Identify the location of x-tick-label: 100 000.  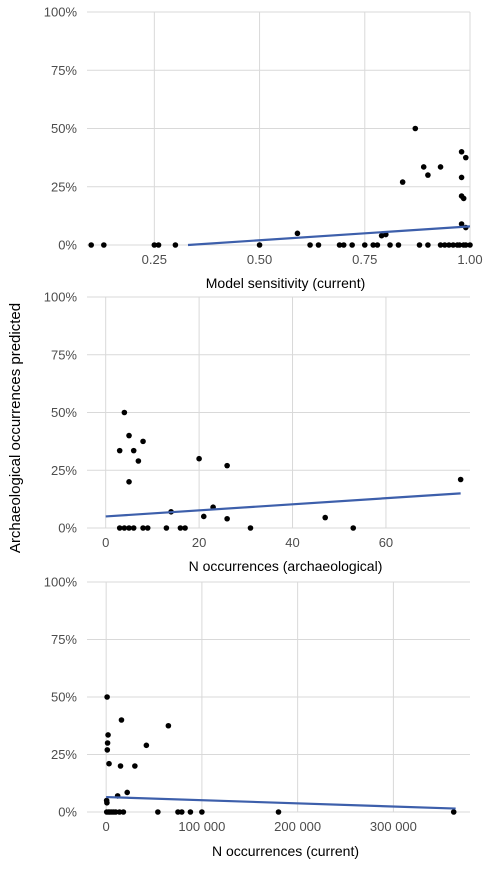
(201, 826).